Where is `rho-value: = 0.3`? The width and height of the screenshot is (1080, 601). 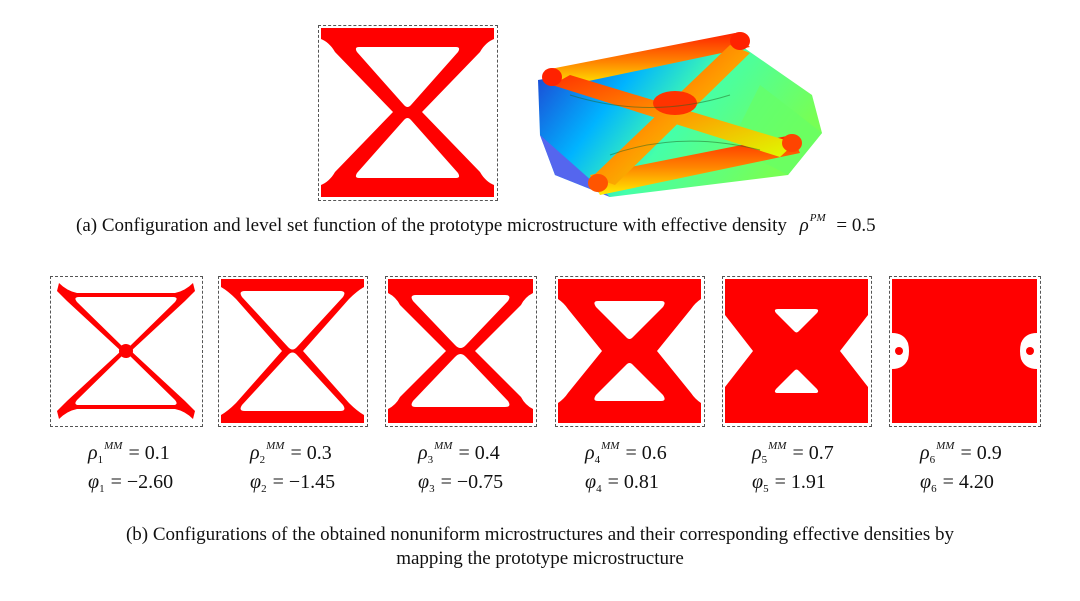
rho-value: = 0.3 is located at coordinates (311, 453).